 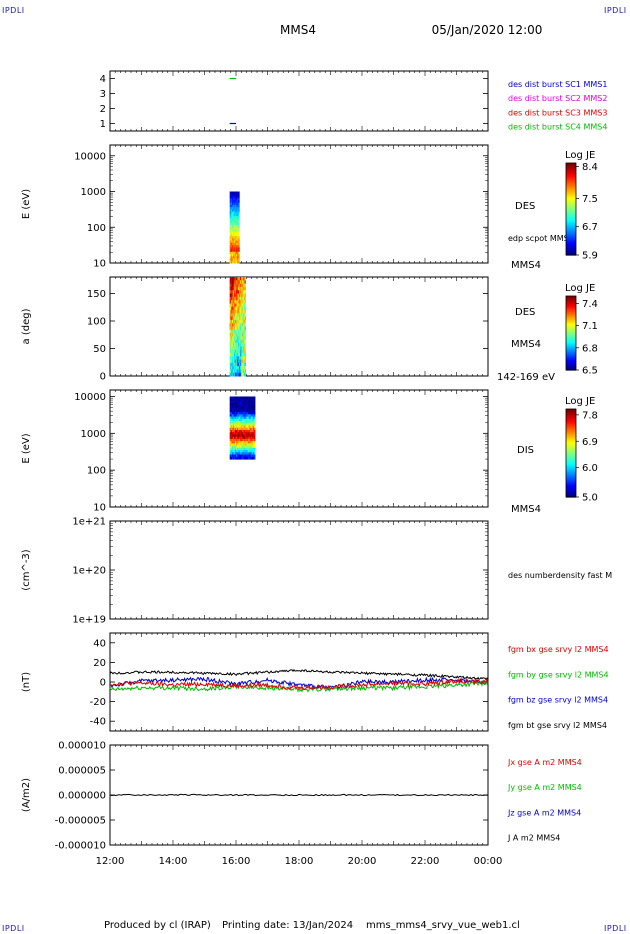 What do you see at coordinates (590, 256) in the screenshot?
I see `colorbar-tick-label-1: 5.9` at bounding box center [590, 256].